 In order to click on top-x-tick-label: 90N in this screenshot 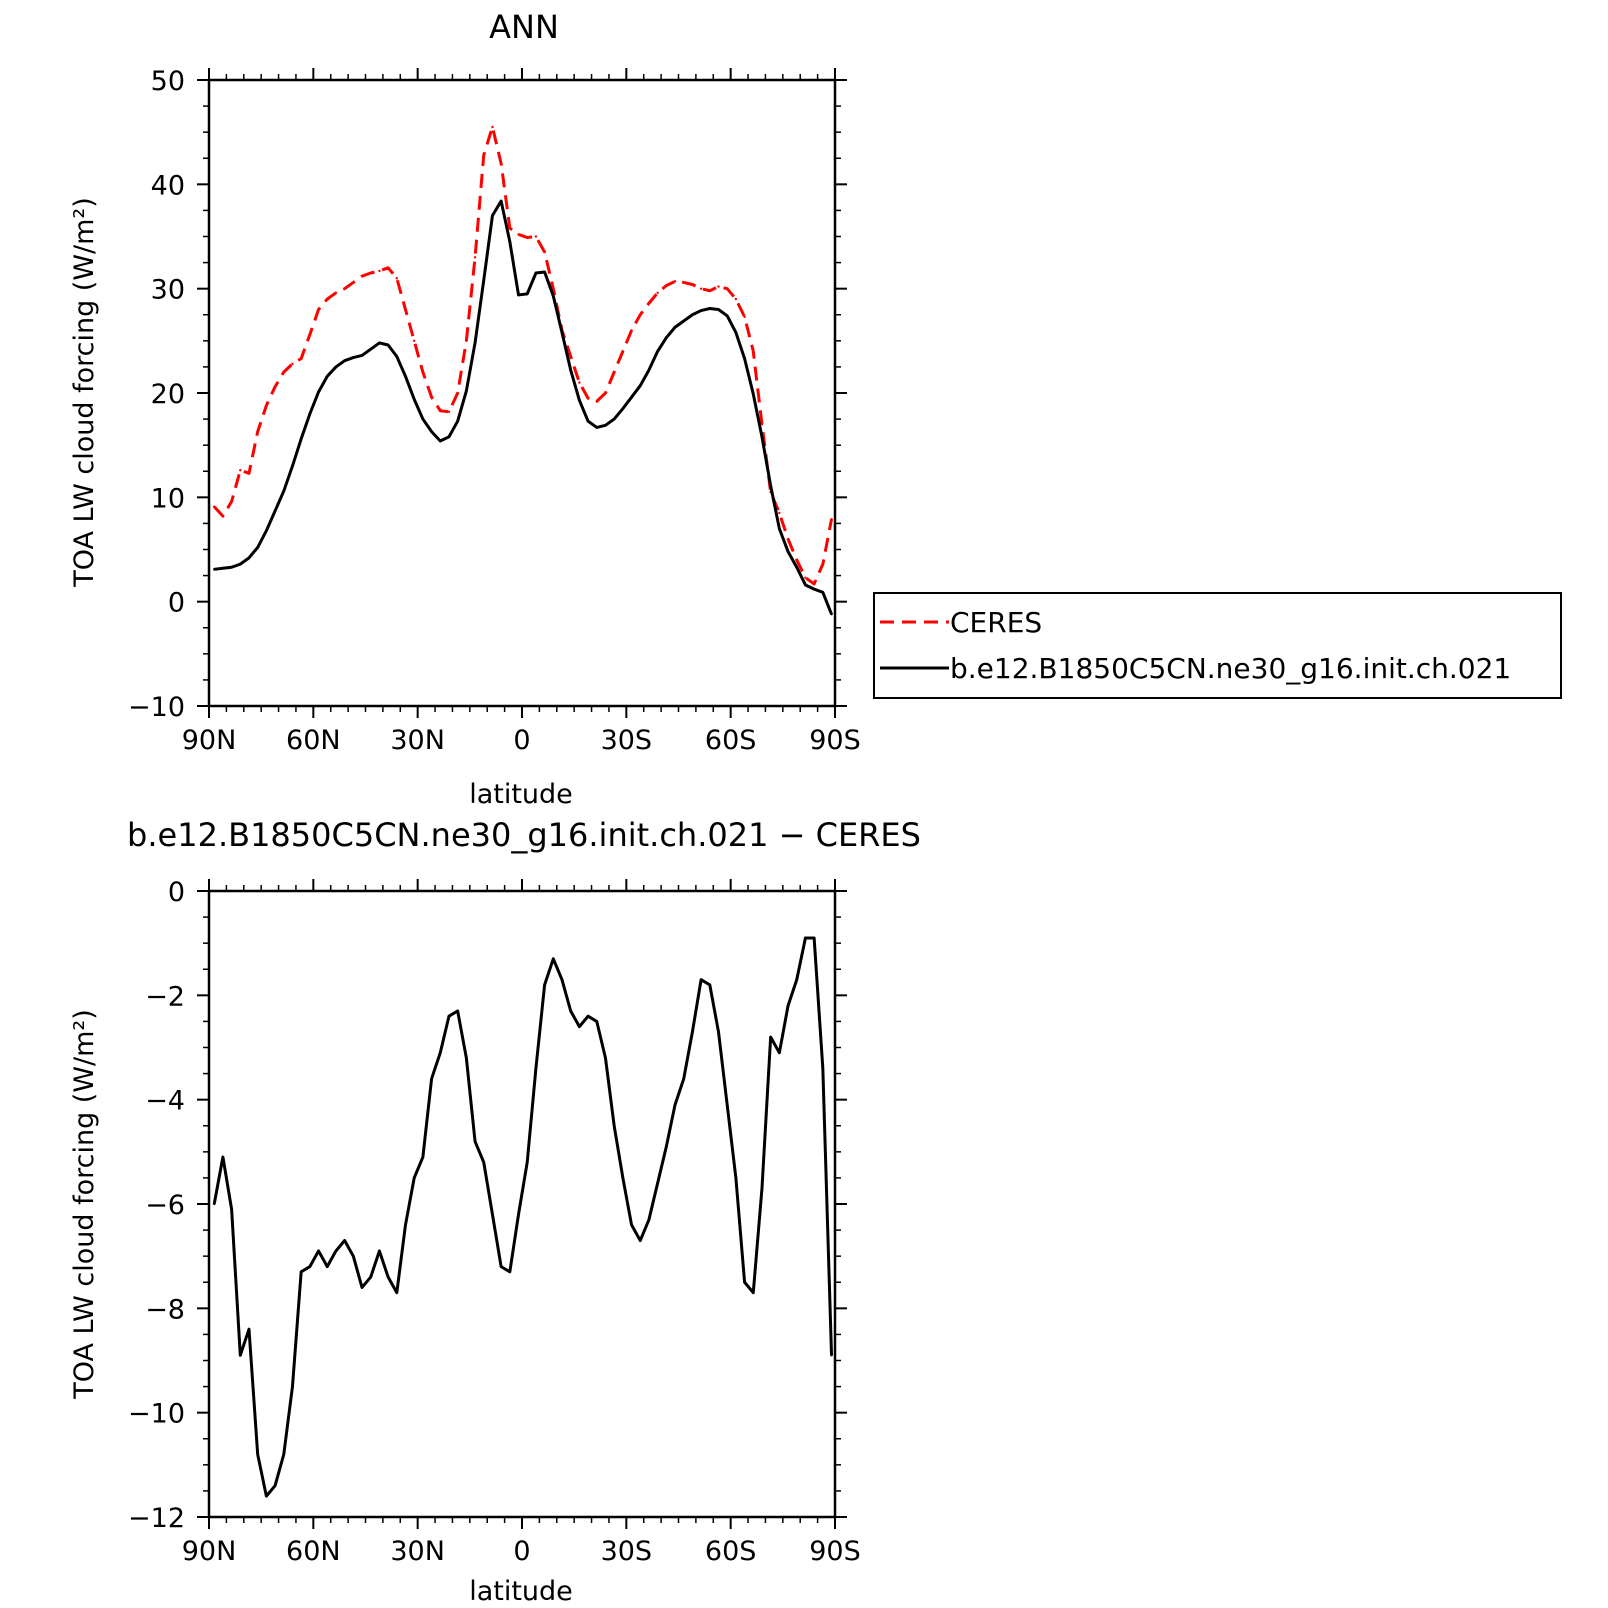, I will do `click(209, 740)`.